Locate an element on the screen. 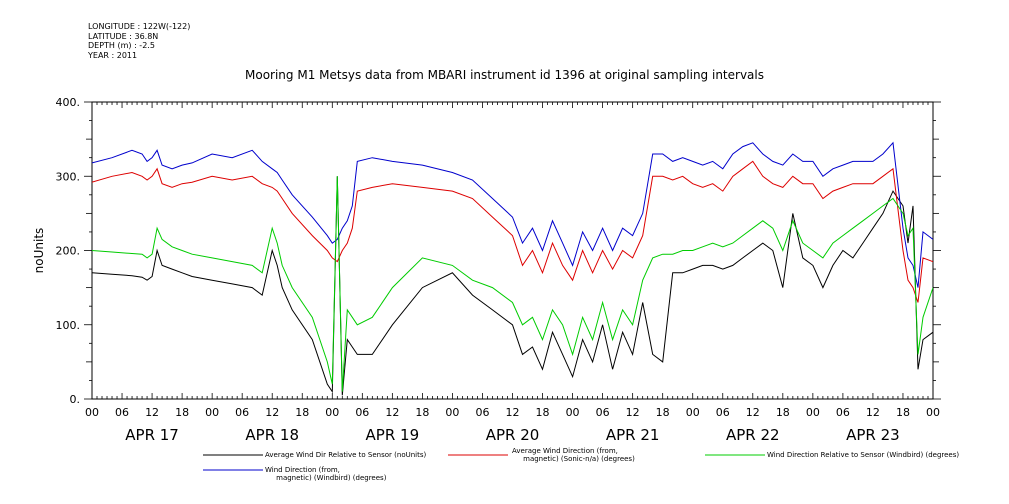  year-label: YEAR : 2011 is located at coordinates (113, 55).